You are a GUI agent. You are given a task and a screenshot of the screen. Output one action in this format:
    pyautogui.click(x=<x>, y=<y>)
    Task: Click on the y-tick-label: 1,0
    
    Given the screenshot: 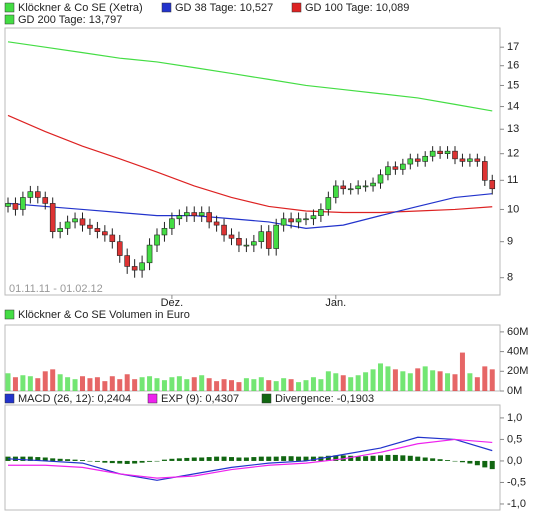 What is the action you would take?
    pyautogui.click(x=514, y=418)
    